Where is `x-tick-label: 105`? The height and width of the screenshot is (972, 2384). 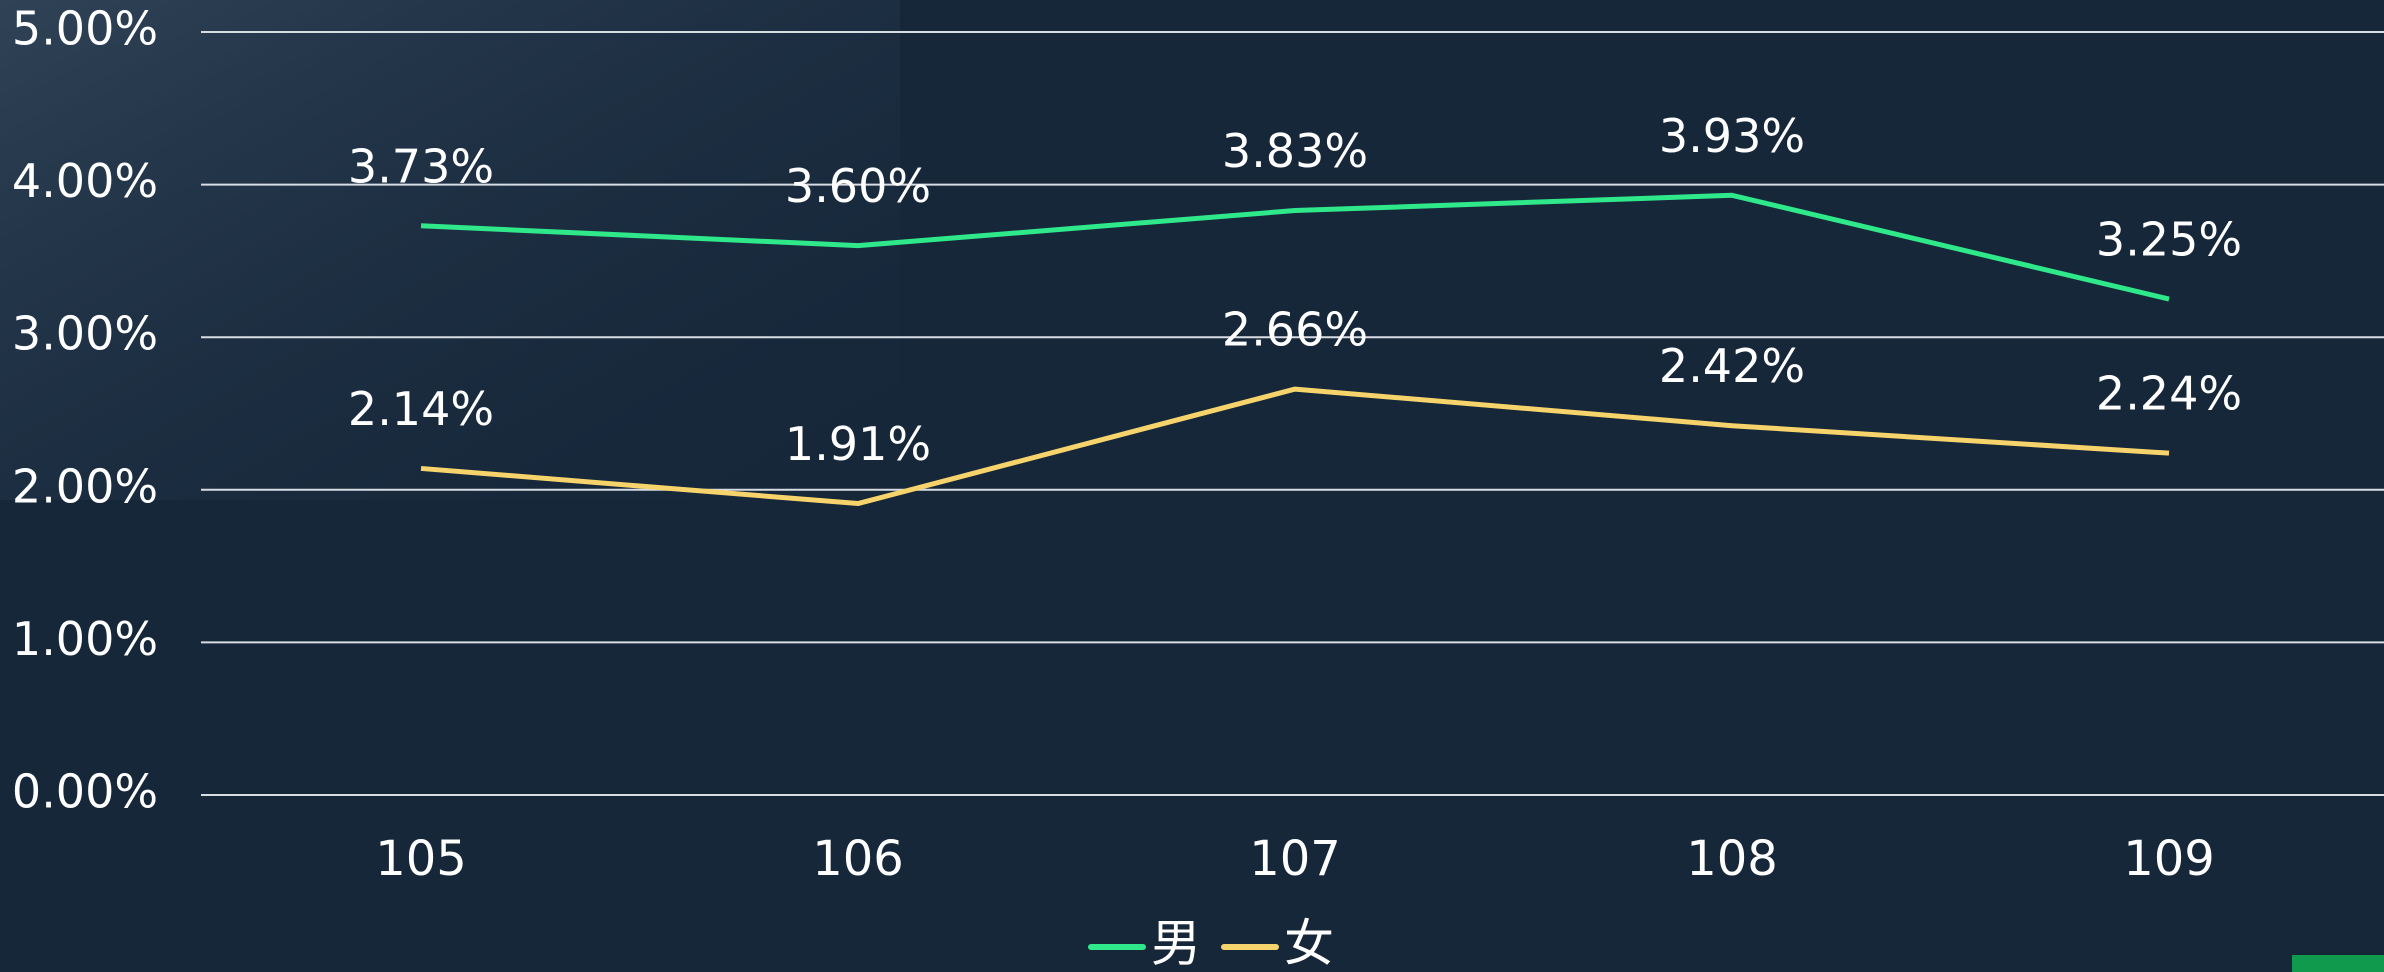 x-tick-label: 105 is located at coordinates (421, 859).